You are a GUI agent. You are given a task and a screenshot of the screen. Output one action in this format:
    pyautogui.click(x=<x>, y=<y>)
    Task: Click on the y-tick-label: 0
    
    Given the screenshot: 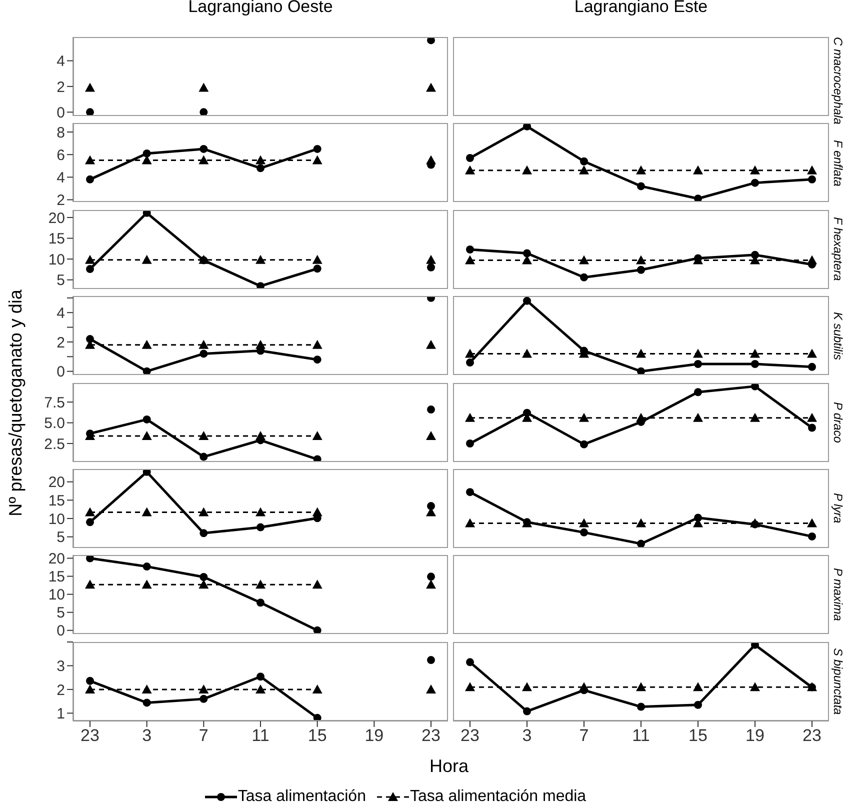 What is the action you would take?
    pyautogui.click(x=60, y=113)
    